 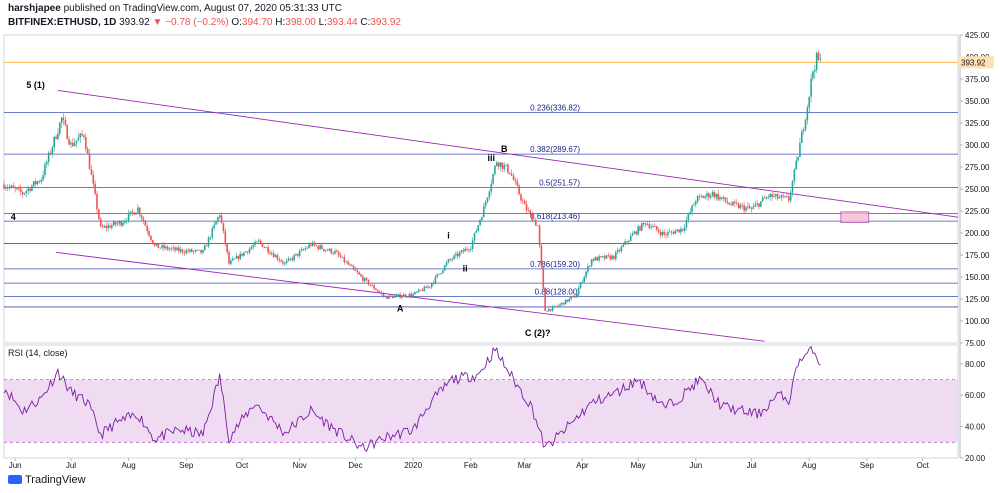 I want to click on footer-brand: TradingView, so click(x=47, y=480).